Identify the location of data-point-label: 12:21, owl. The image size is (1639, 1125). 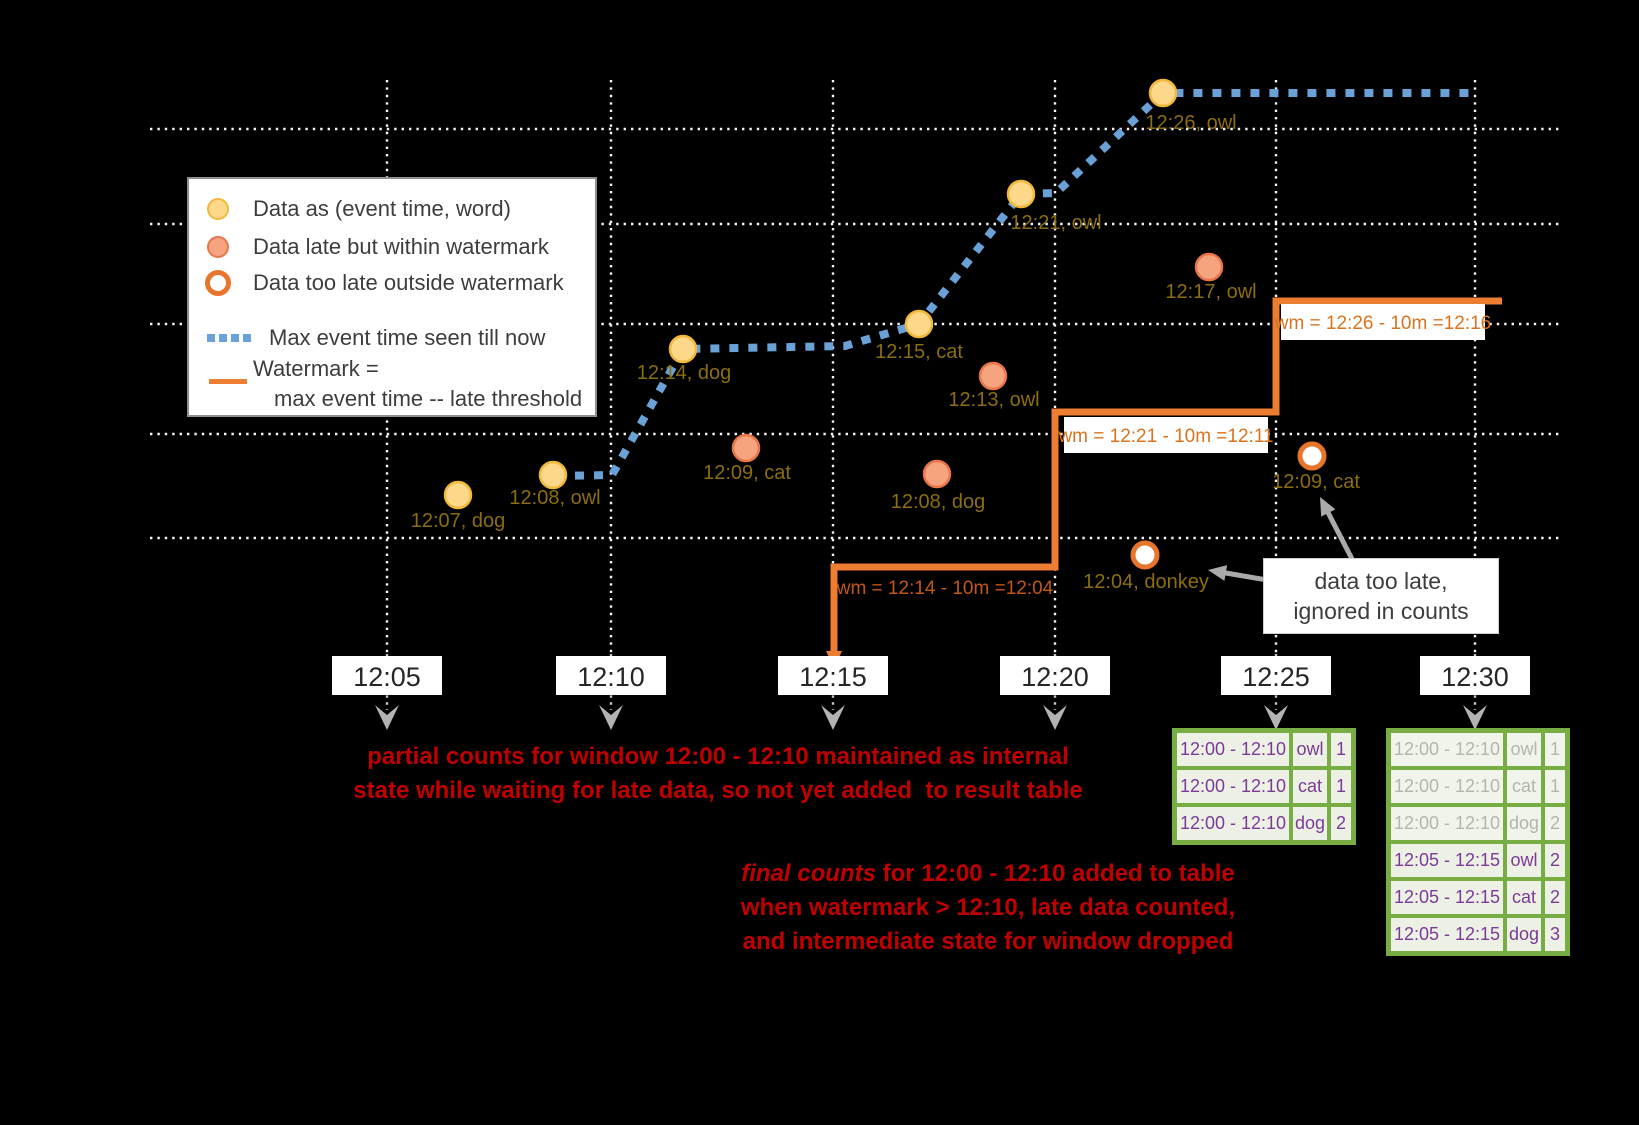
(1055, 223).